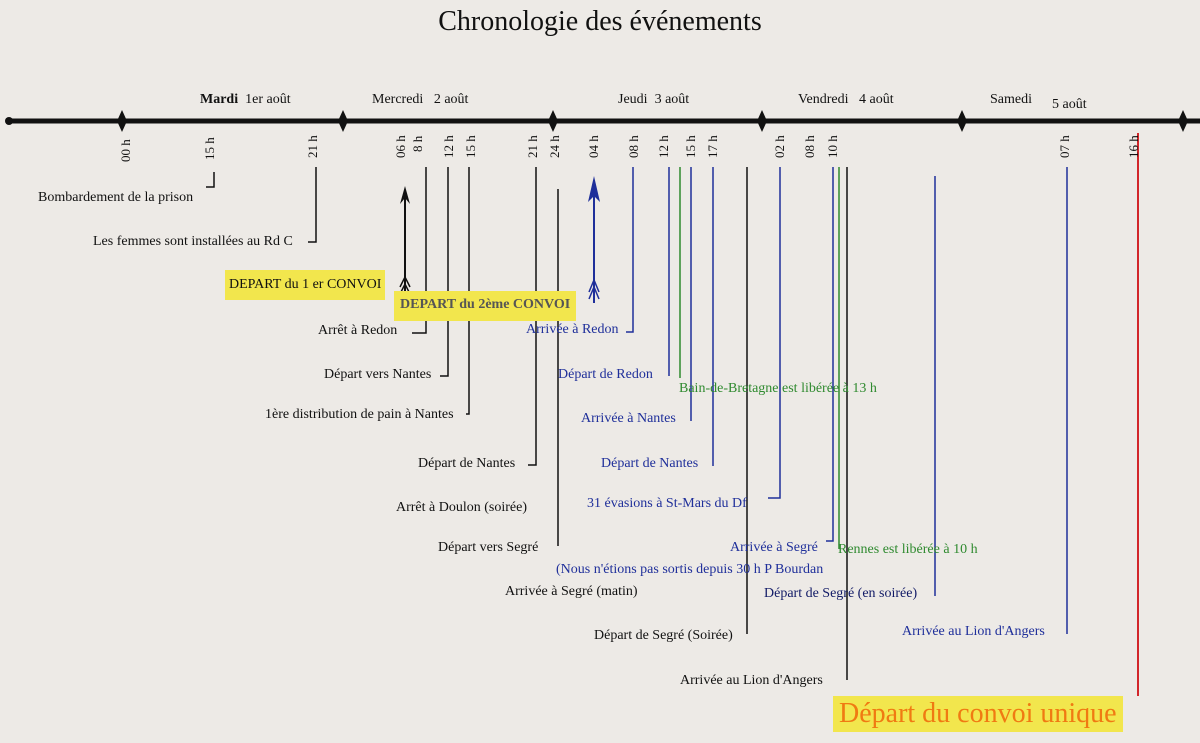  Describe the element at coordinates (378, 374) in the screenshot. I see `event-label: Départ vers Nantes` at that location.